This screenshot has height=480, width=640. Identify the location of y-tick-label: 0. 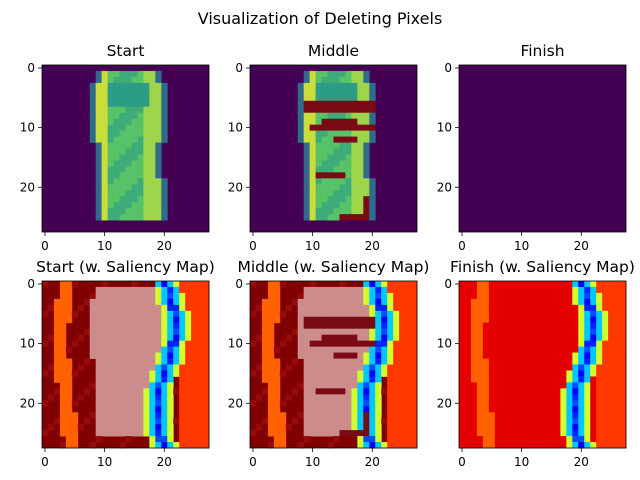
(448, 68).